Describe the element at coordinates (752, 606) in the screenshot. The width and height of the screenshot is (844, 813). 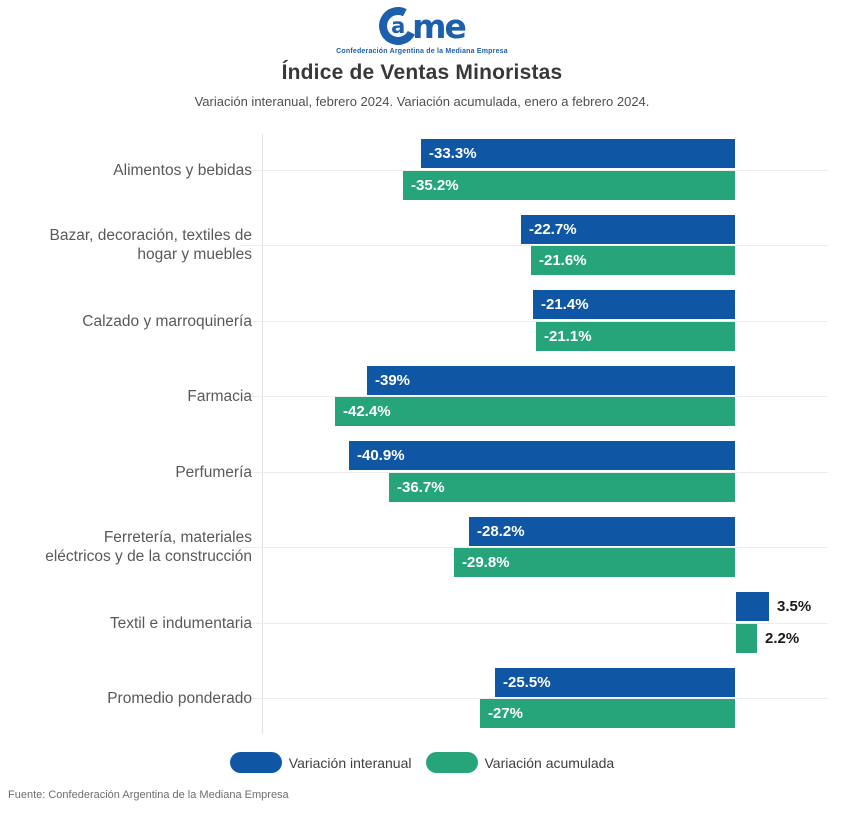
I see `bar-interanual` at that location.